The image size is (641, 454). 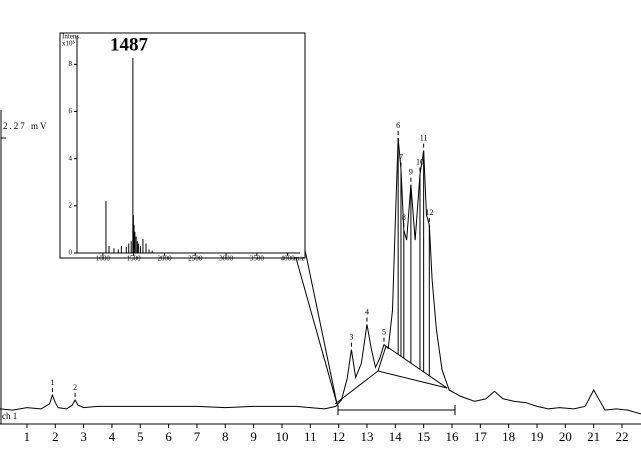 What do you see at coordinates (103, 259) in the screenshot?
I see `inset-x-tick-label: 1000` at bounding box center [103, 259].